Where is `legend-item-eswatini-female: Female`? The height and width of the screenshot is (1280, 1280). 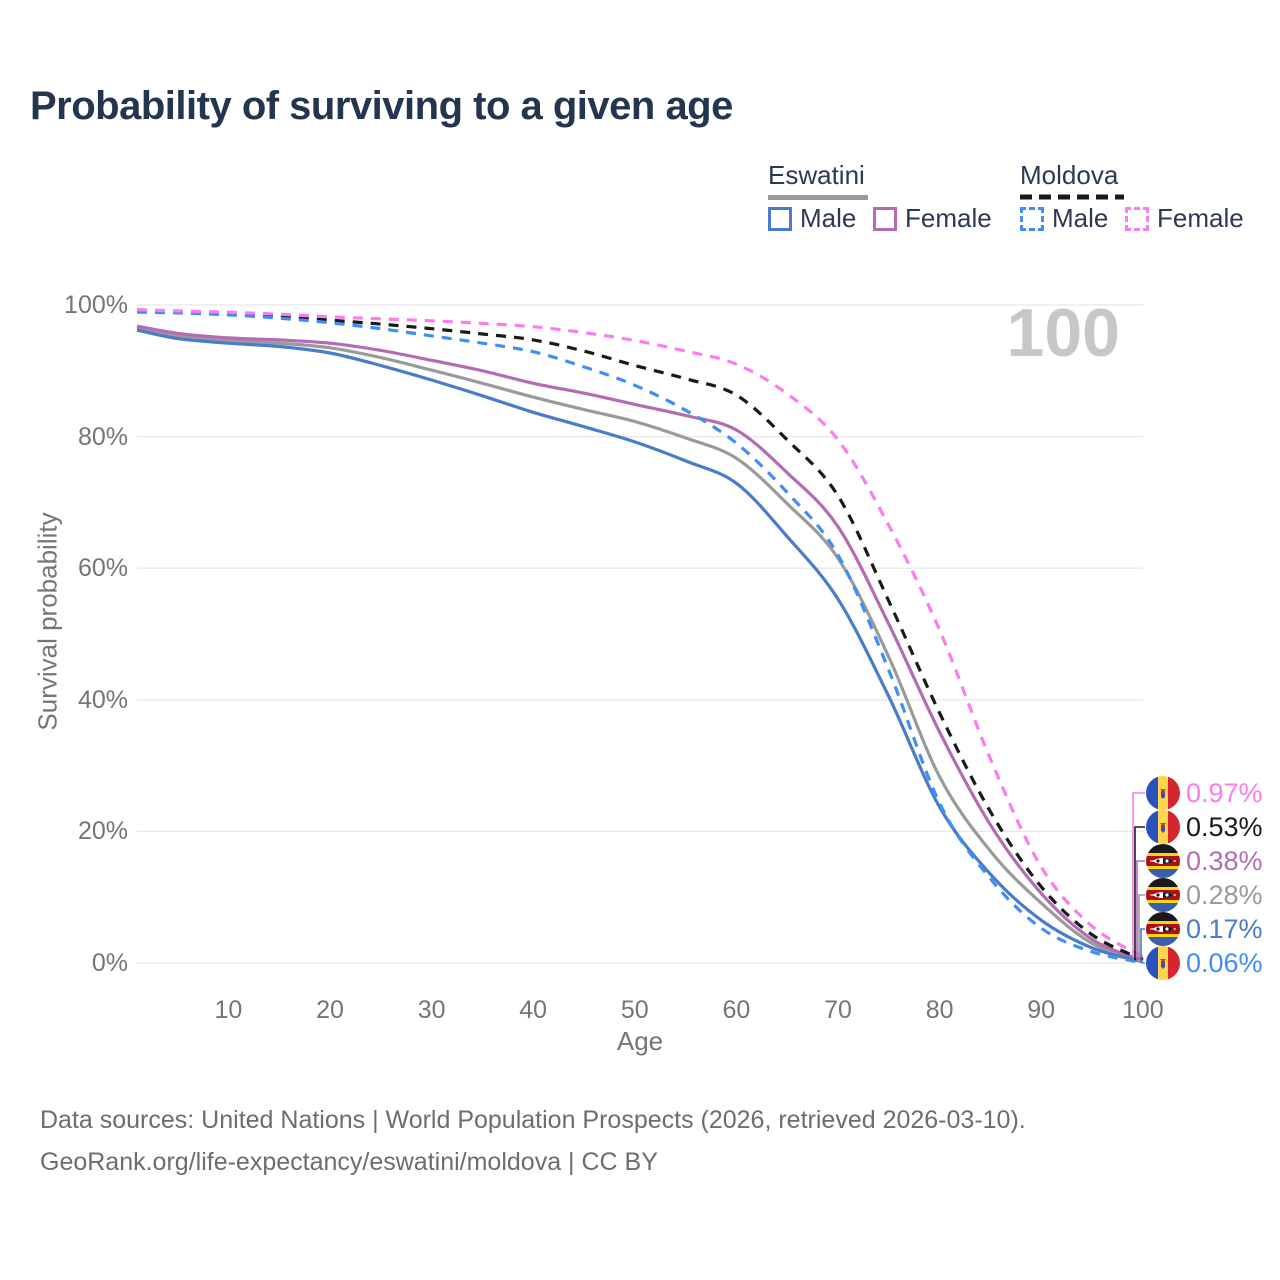
legend-item-eswatini-female: Female is located at coordinates (932, 218).